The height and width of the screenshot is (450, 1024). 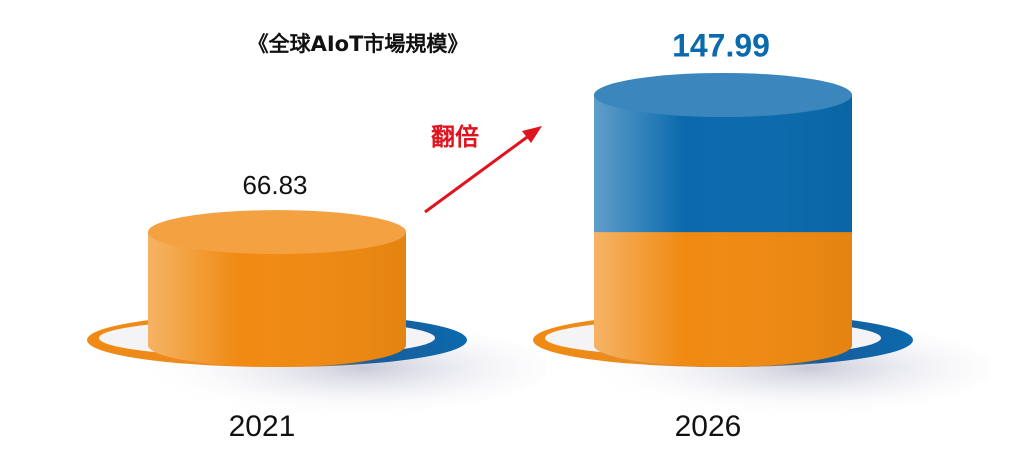 I want to click on arrow-head, so click(x=532, y=134).